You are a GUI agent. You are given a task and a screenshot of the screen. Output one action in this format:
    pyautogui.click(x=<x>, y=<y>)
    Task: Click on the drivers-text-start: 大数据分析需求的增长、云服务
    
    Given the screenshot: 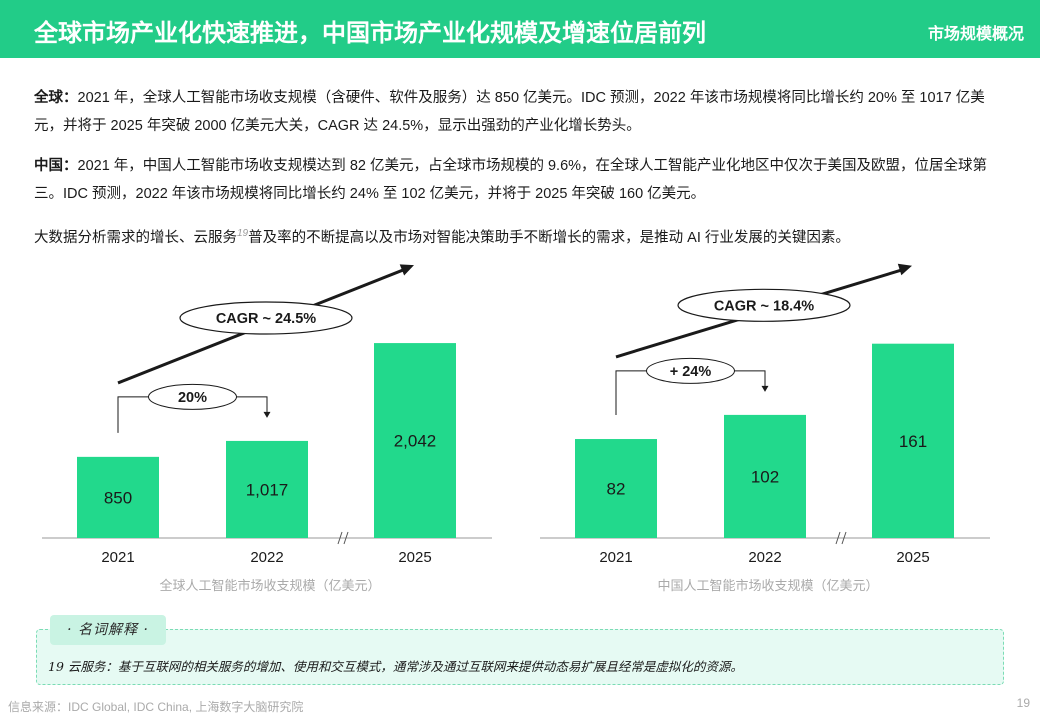 What is the action you would take?
    pyautogui.click(x=135, y=238)
    